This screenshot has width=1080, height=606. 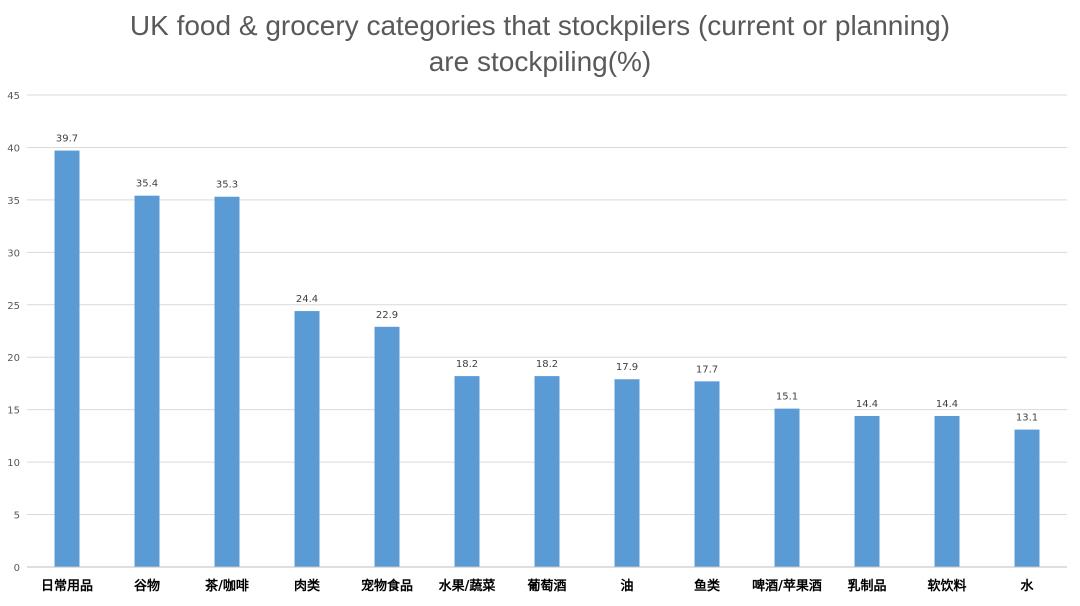 I want to click on y-tick-label: 25, so click(x=13, y=306).